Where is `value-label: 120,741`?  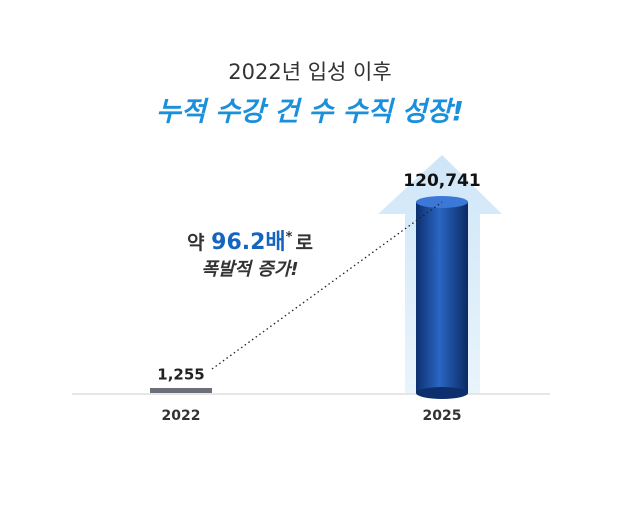
value-label: 120,741 is located at coordinates (441, 181).